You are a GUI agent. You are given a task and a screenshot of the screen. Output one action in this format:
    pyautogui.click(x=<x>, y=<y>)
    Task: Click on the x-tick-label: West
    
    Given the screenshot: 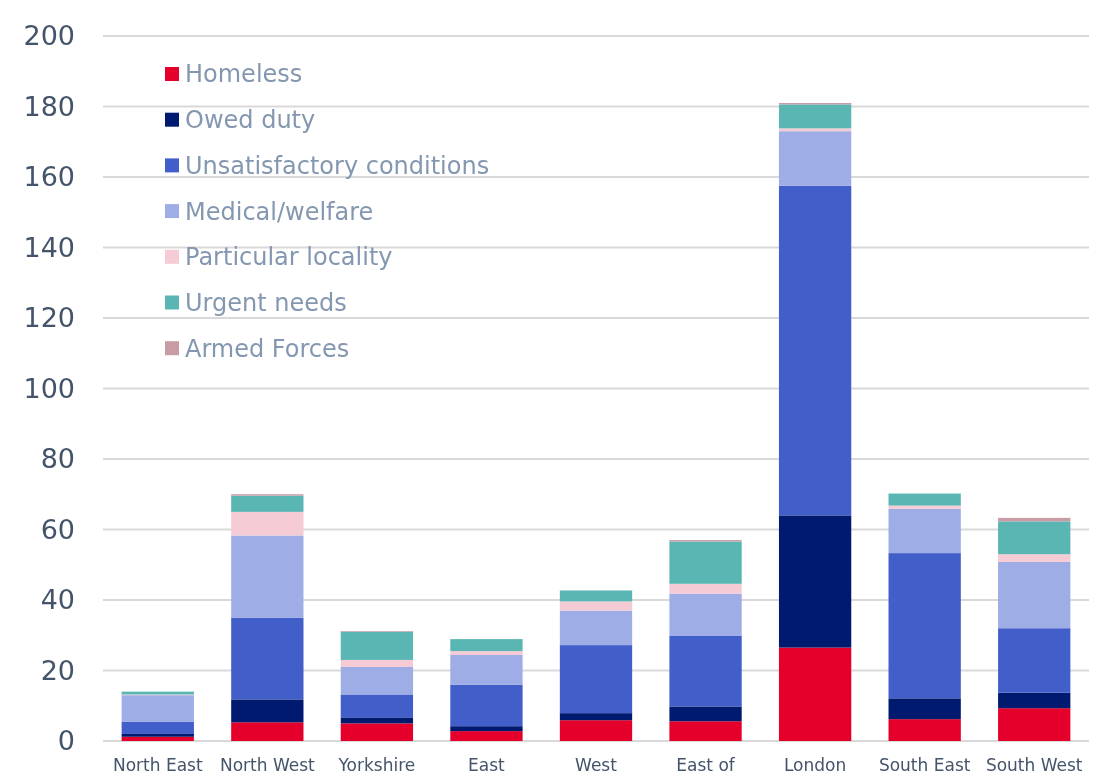 What is the action you would take?
    pyautogui.click(x=596, y=765)
    